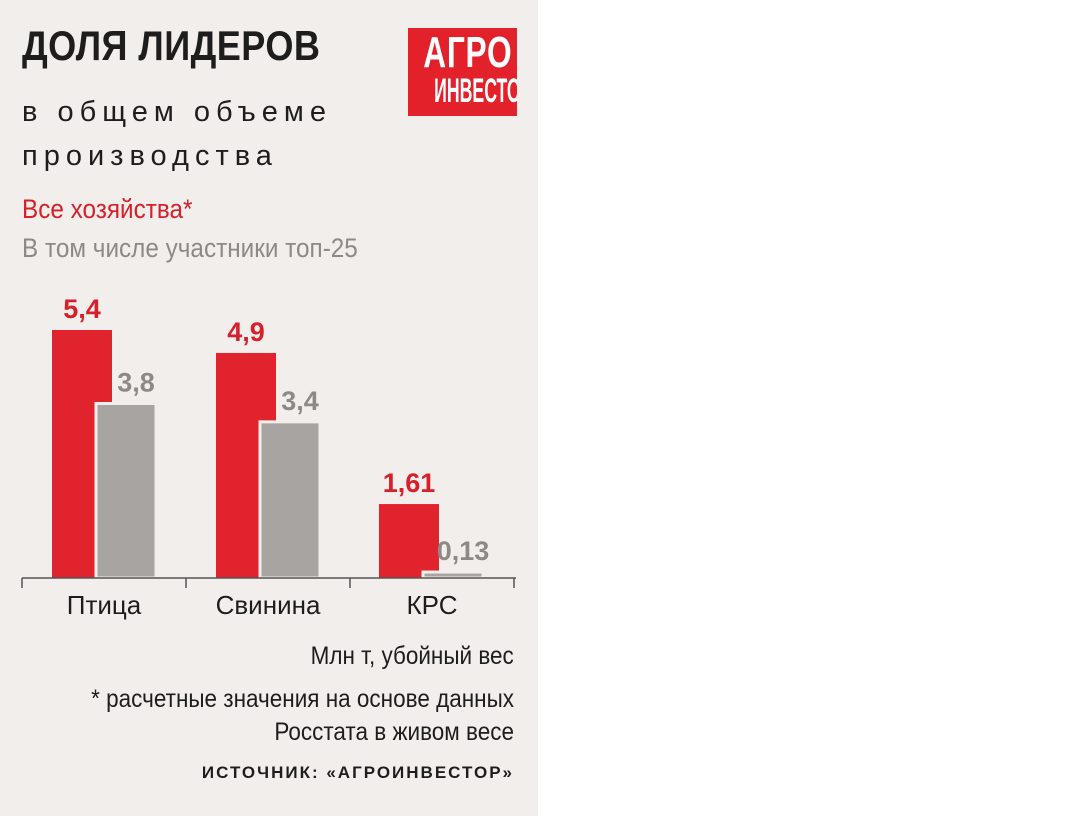  Describe the element at coordinates (104, 605) in the screenshot. I see `category-label-0: Птица` at that location.